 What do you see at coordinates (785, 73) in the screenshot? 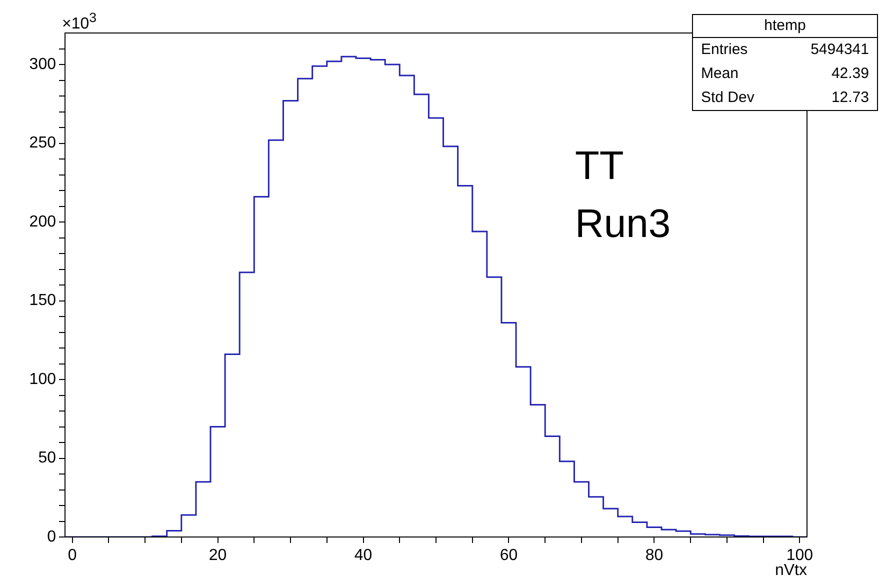
I see `text: Mean 42.39` at bounding box center [785, 73].